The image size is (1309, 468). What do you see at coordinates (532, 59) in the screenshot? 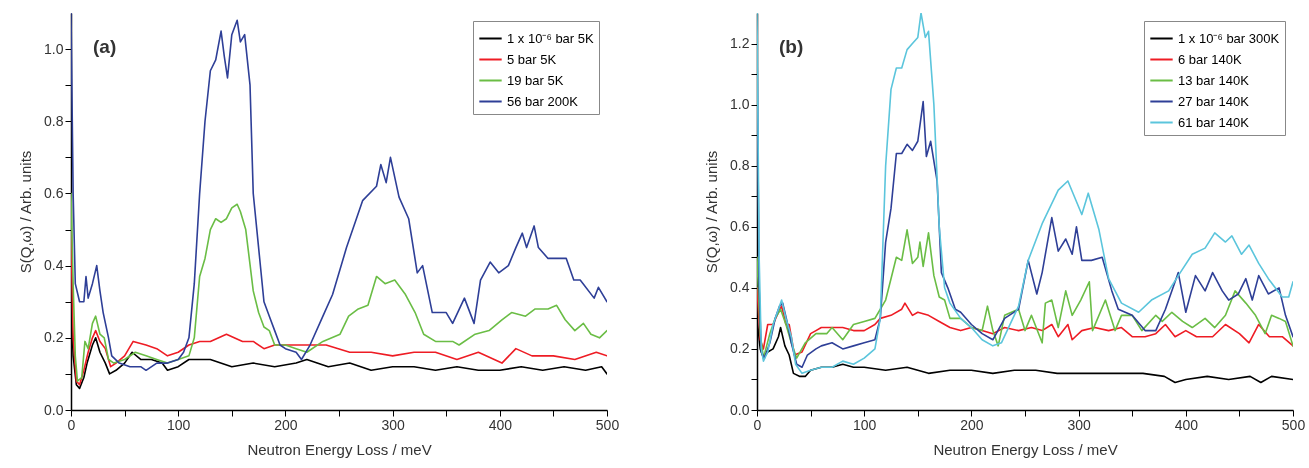
I see `legend-label: 5 bar 5K` at bounding box center [532, 59].